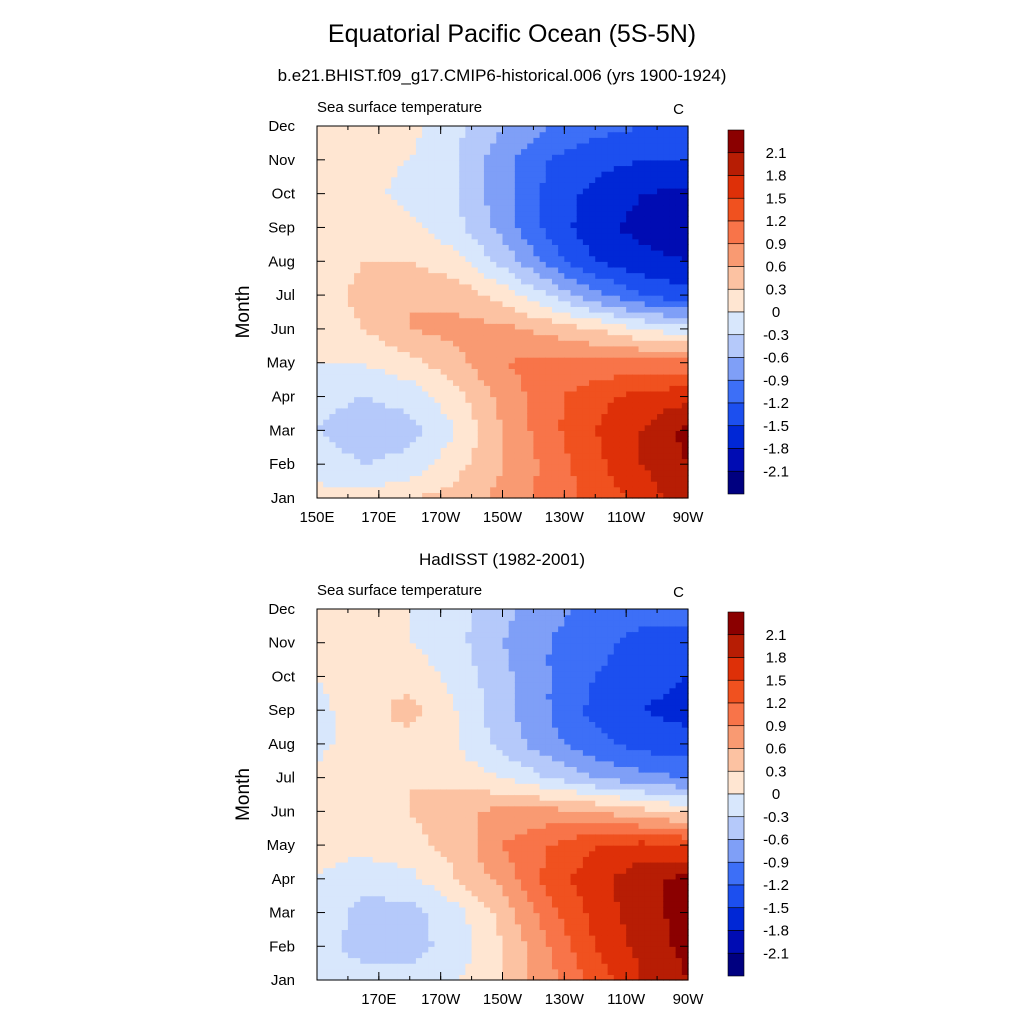  Describe the element at coordinates (736, 209) in the screenshot. I see `colorbar-swatch` at that location.